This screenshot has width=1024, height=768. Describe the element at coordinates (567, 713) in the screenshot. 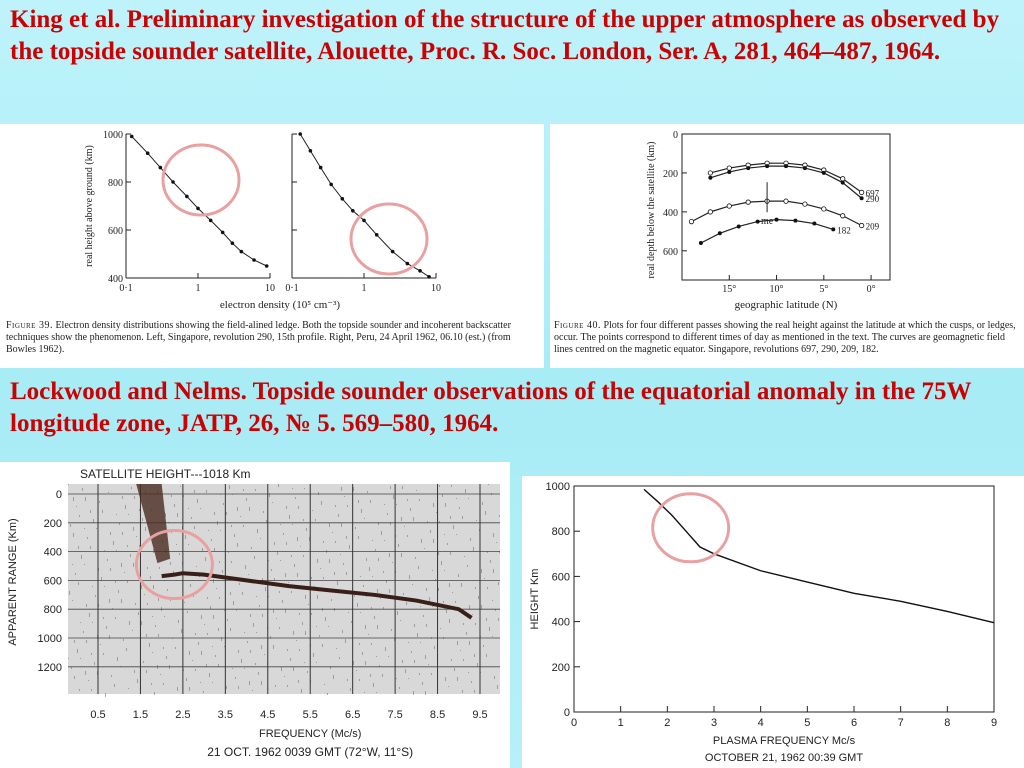

I see `y-tick-label: 0` at that location.